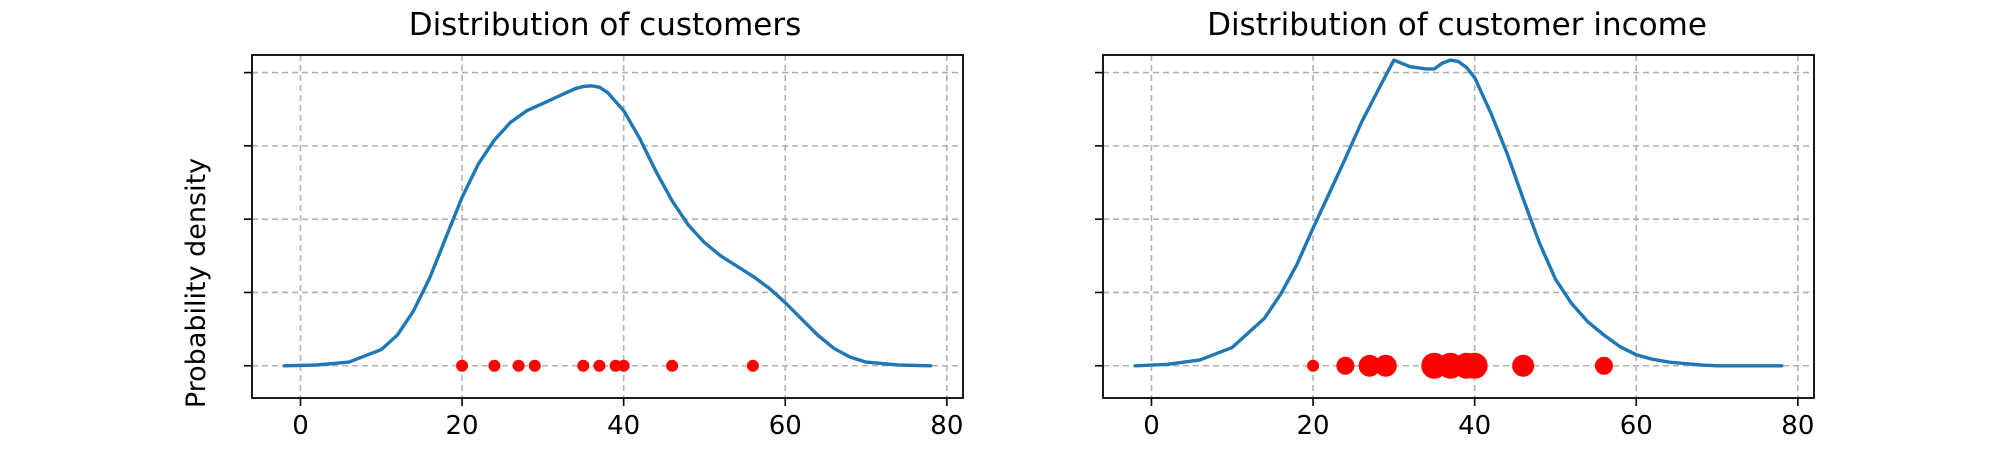 Image resolution: width=2000 pixels, height=450 pixels. I want to click on y-axis-label: Probability density, so click(196, 283).